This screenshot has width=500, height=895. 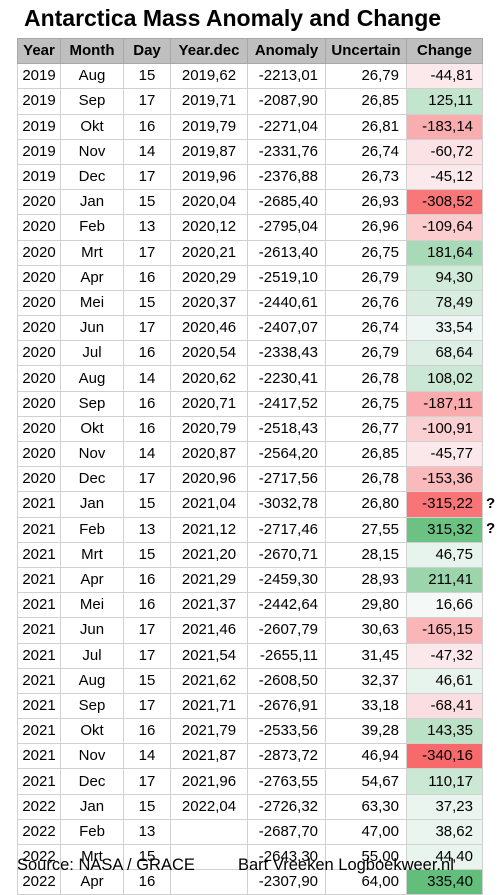 I want to click on cell-change: 16,66, so click(x=444, y=605).